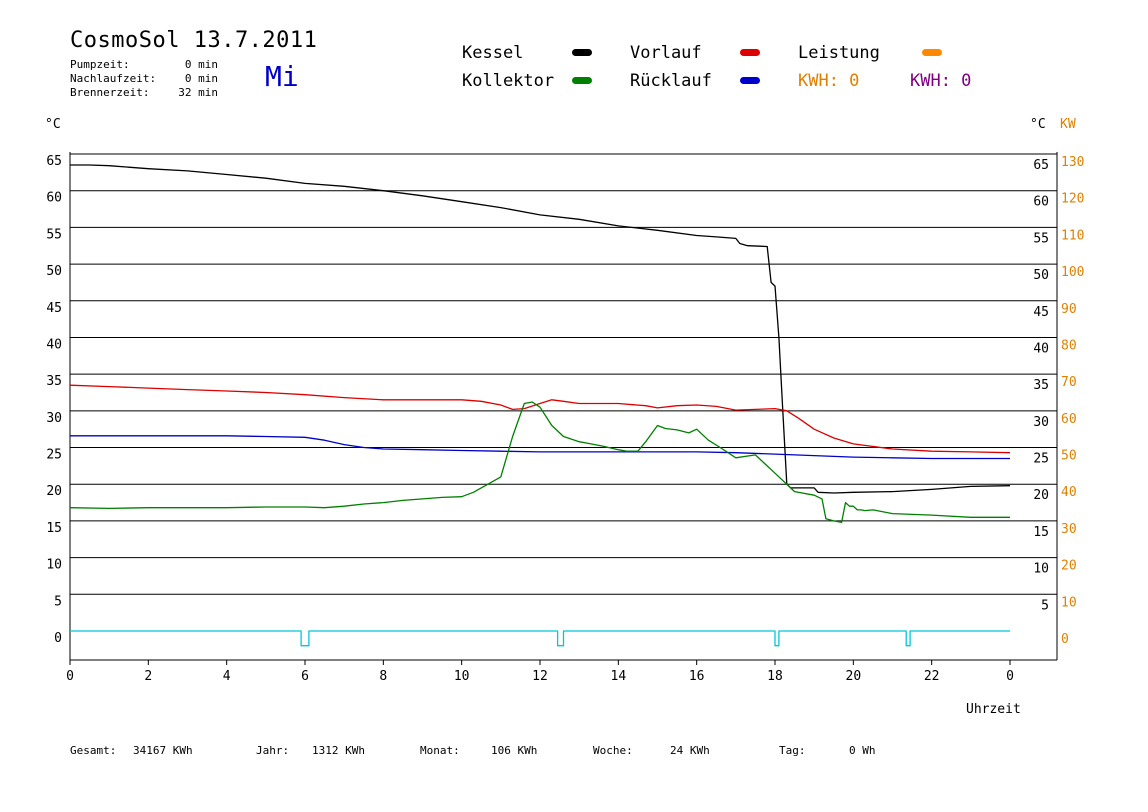 The height and width of the screenshot is (812, 1148). I want to click on series-line-leistung, so click(540, 638).